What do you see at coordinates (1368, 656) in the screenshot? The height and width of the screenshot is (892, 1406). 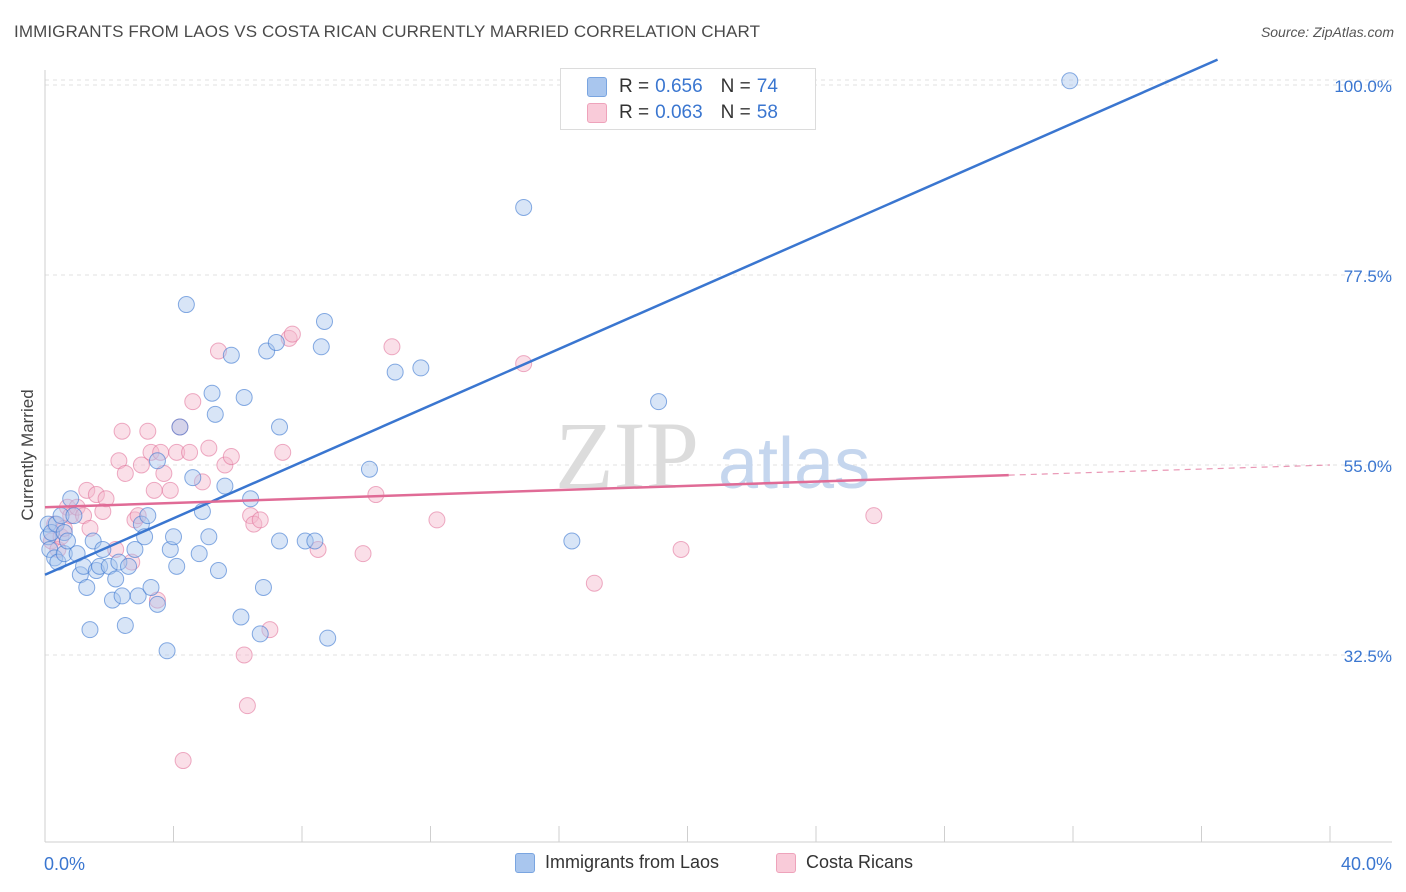 I see `y-tick-label: 32.5%` at bounding box center [1368, 656].